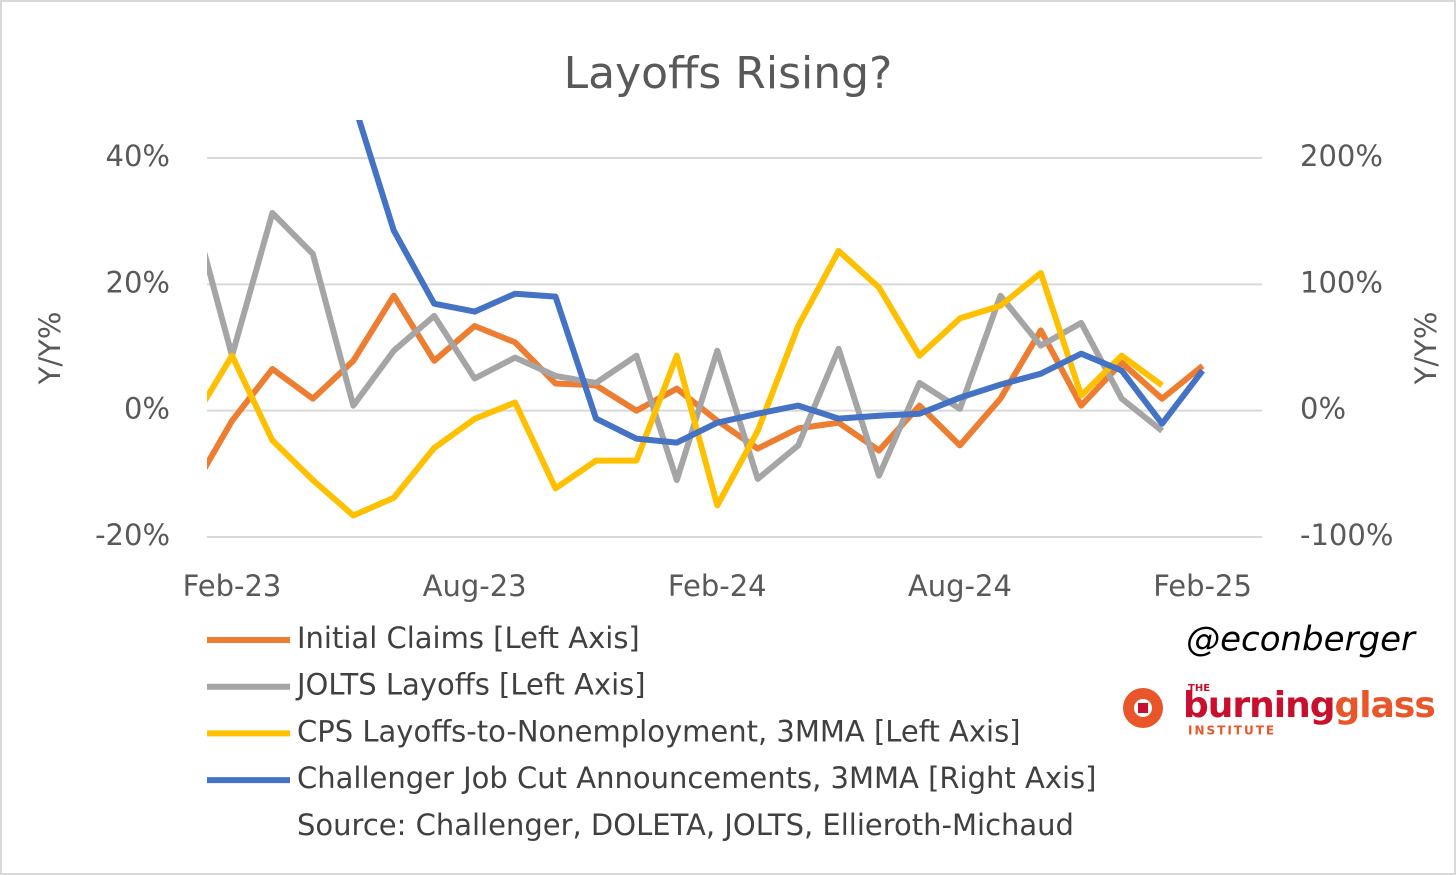 This screenshot has height=875, width=1456. What do you see at coordinates (50, 349) in the screenshot?
I see `y-axis-label: Y/Y%` at bounding box center [50, 349].